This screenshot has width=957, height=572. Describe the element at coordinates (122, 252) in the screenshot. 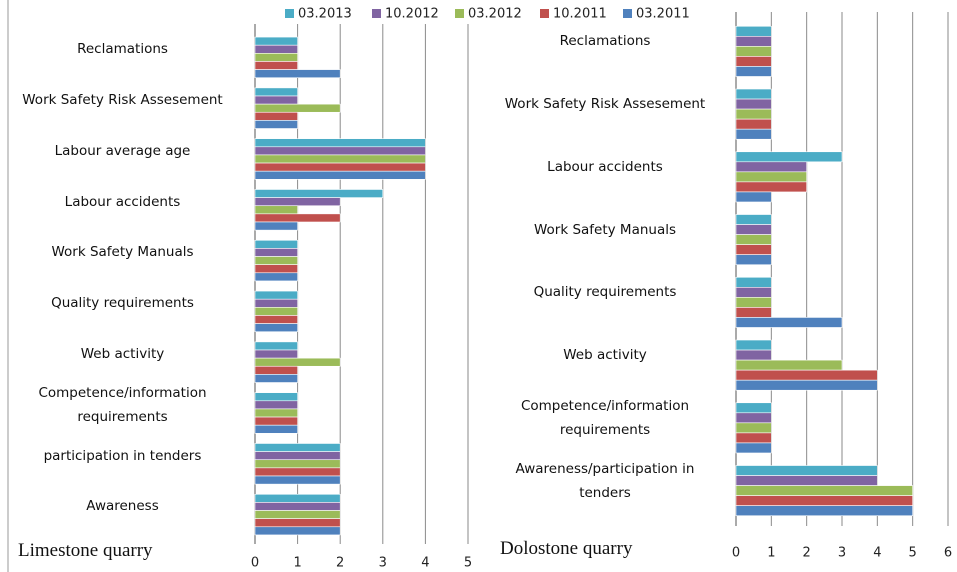

I see `category-label: Work Safety Manuals` at that location.